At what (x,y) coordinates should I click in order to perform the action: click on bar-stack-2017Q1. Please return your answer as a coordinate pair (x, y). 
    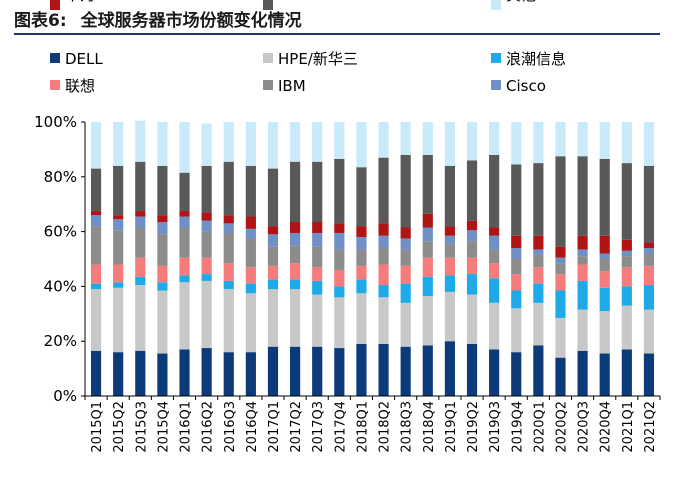
    Looking at the image, I should click on (273, 259).